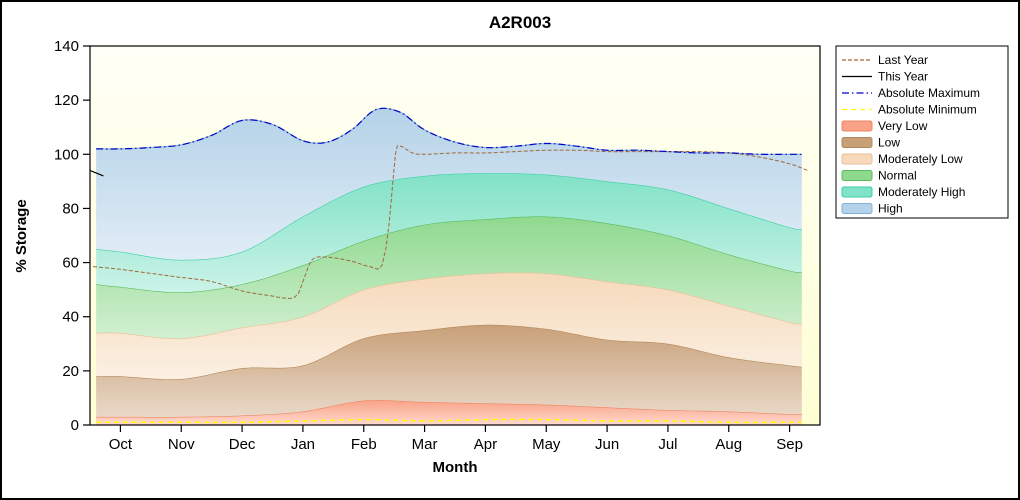  I want to click on legend-label: Moderately Low, so click(920, 159).